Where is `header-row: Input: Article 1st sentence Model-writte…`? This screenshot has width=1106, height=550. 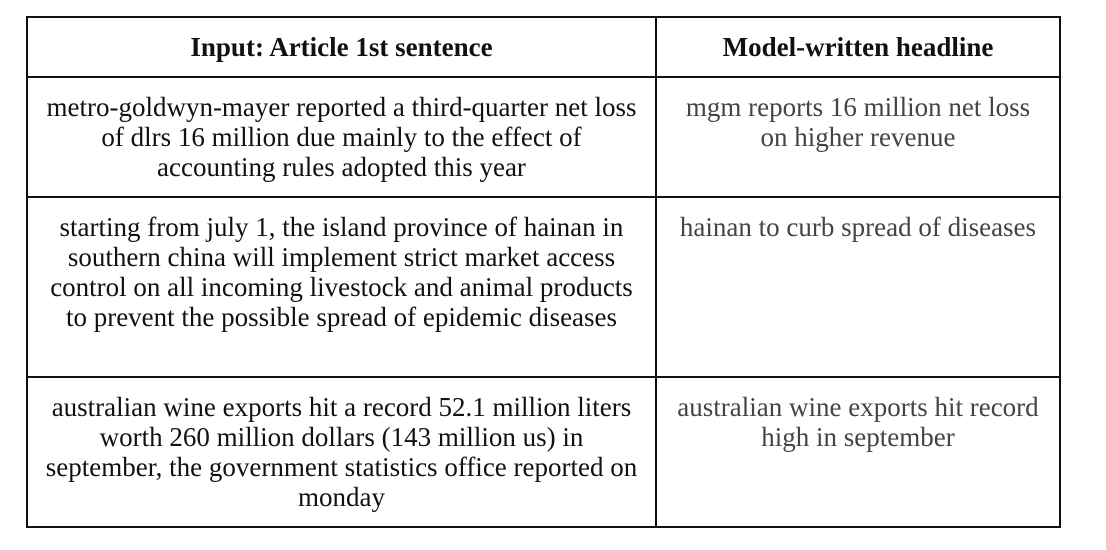
header-row: Input: Article 1st sentence Model-writte… is located at coordinates (543, 47).